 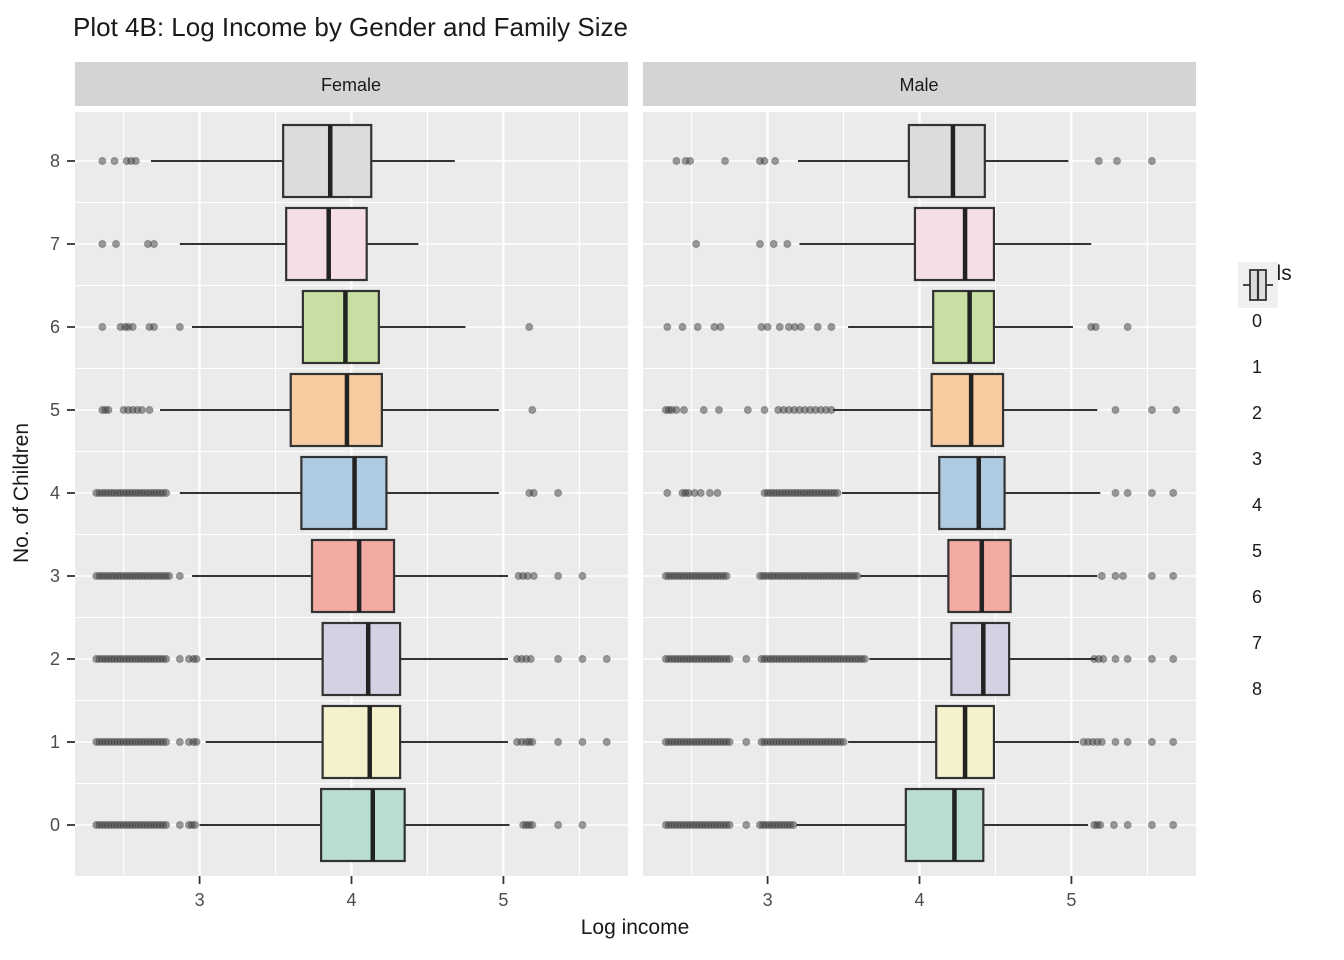 What do you see at coordinates (1257, 320) in the screenshot?
I see `legend-item-label: 0` at bounding box center [1257, 320].